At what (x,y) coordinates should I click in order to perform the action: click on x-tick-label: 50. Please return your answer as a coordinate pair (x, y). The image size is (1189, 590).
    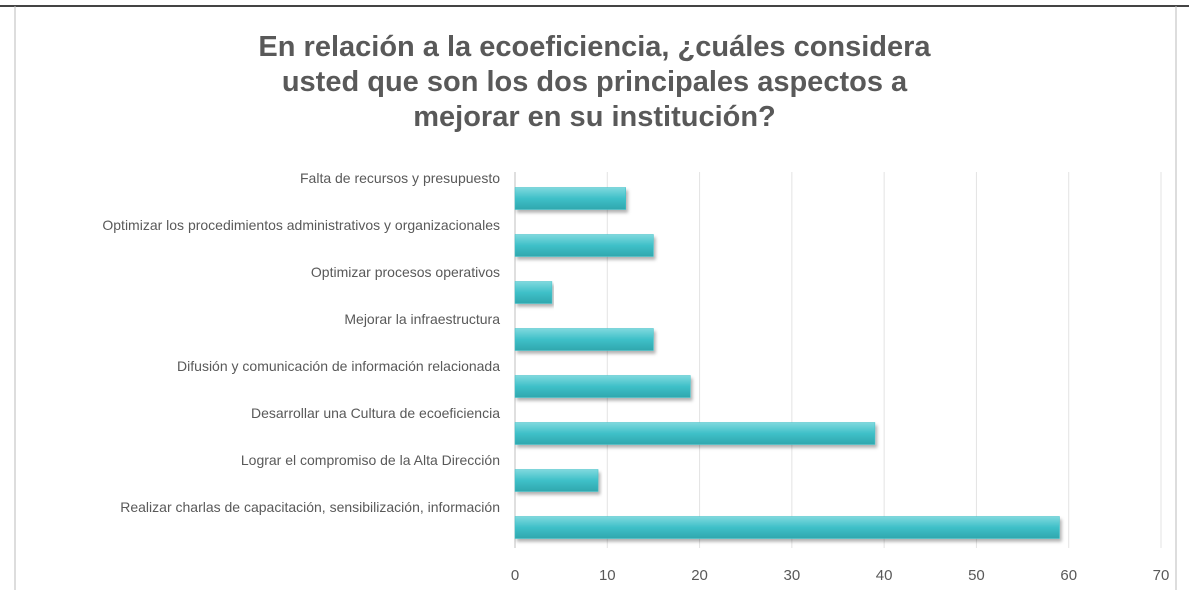
    Looking at the image, I should click on (976, 575).